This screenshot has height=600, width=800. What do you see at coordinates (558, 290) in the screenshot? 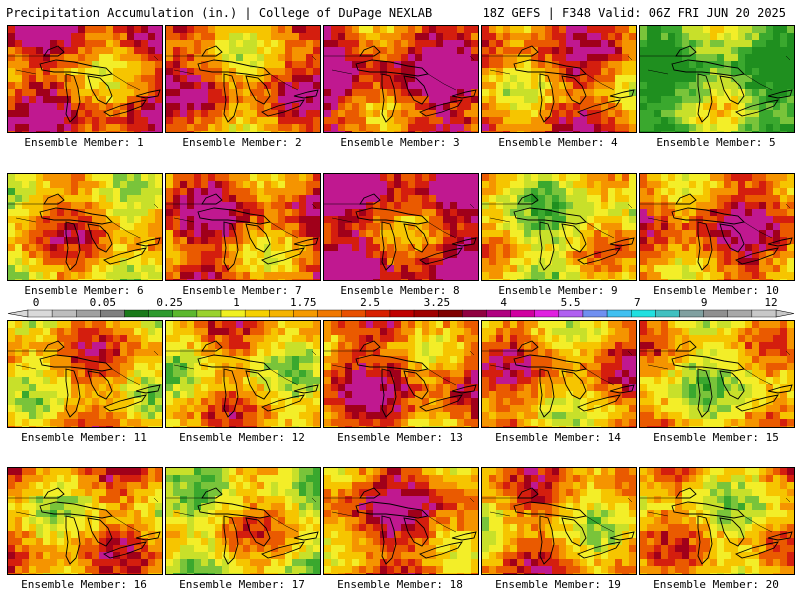
I see `member-label: Ensemble Member: 9` at bounding box center [558, 290].